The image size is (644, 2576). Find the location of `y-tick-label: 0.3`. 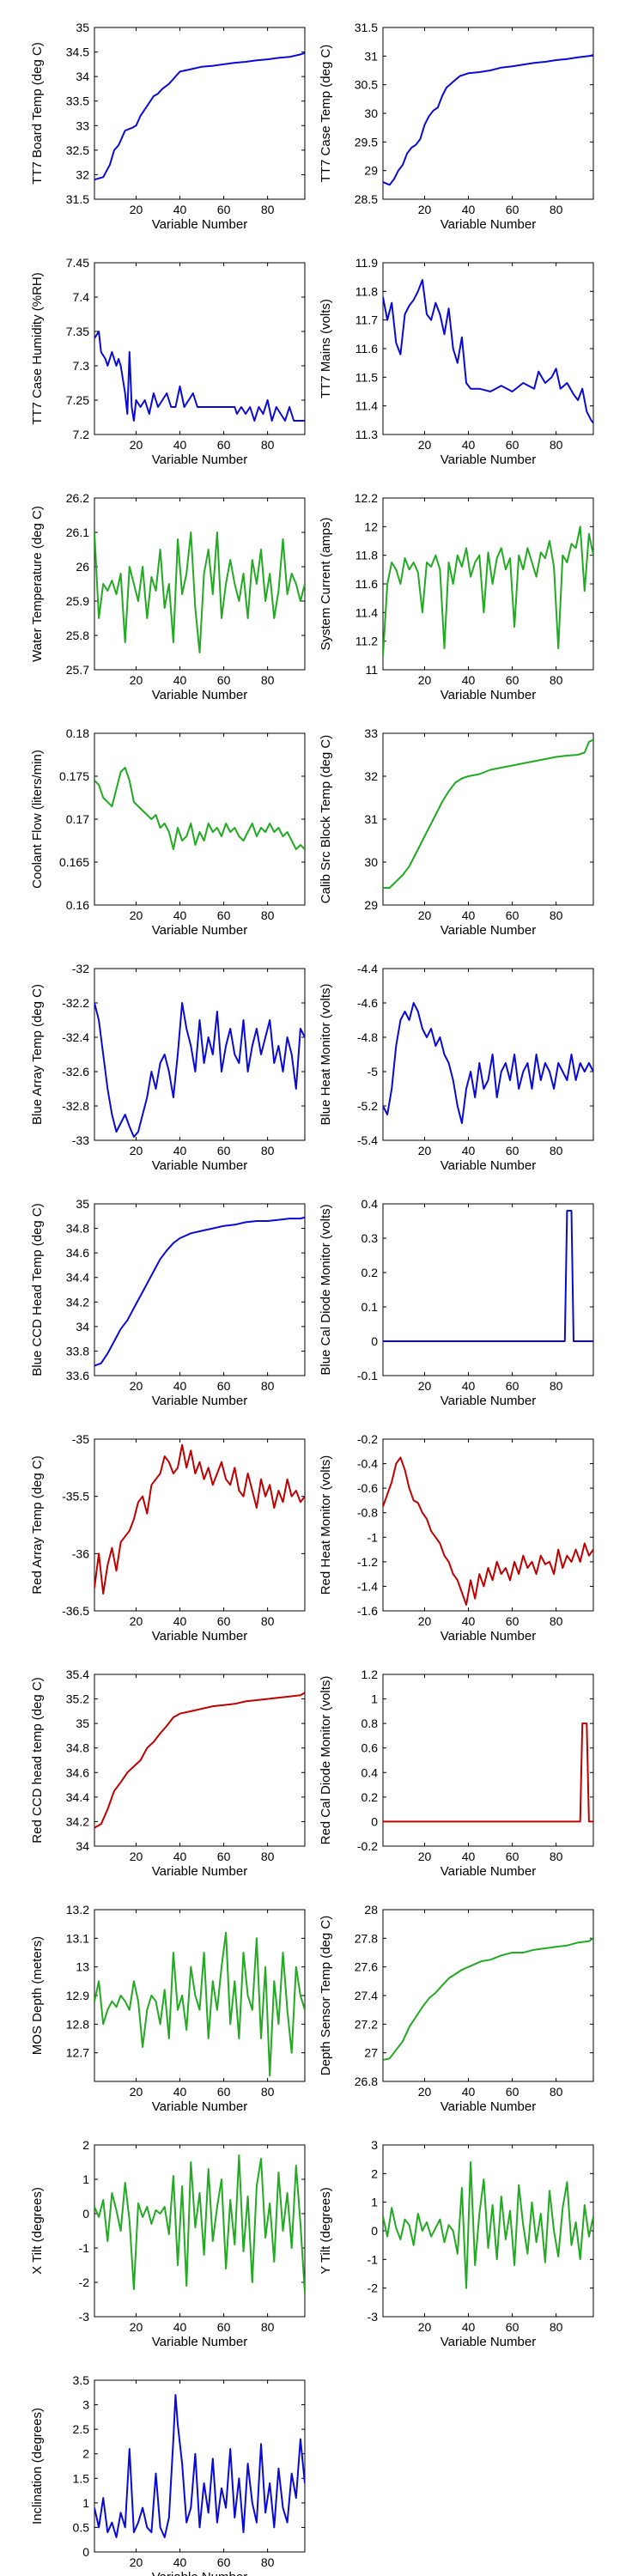

y-tick-label: 0.3 is located at coordinates (370, 1238).